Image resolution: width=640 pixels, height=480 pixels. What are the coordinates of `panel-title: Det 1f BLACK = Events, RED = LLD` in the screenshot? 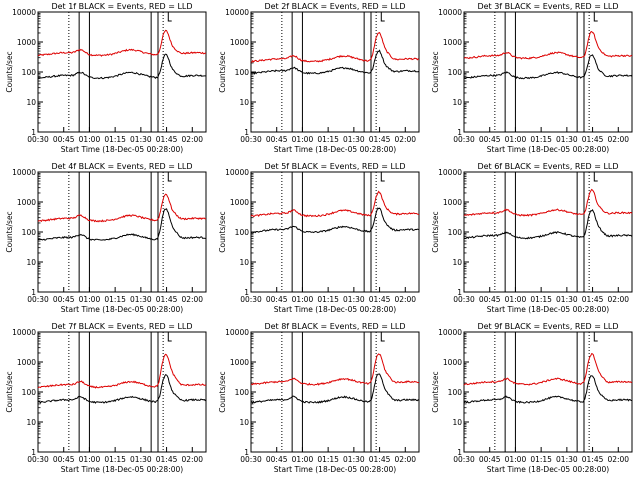 It's located at (121, 6).